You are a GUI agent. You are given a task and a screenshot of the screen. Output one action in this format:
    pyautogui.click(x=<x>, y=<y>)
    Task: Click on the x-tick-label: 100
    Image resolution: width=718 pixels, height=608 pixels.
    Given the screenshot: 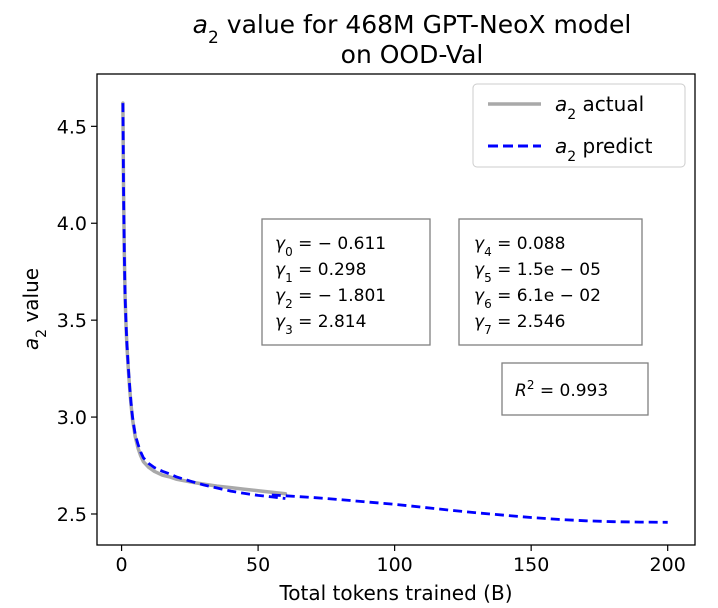 What is the action you would take?
    pyautogui.click(x=395, y=565)
    